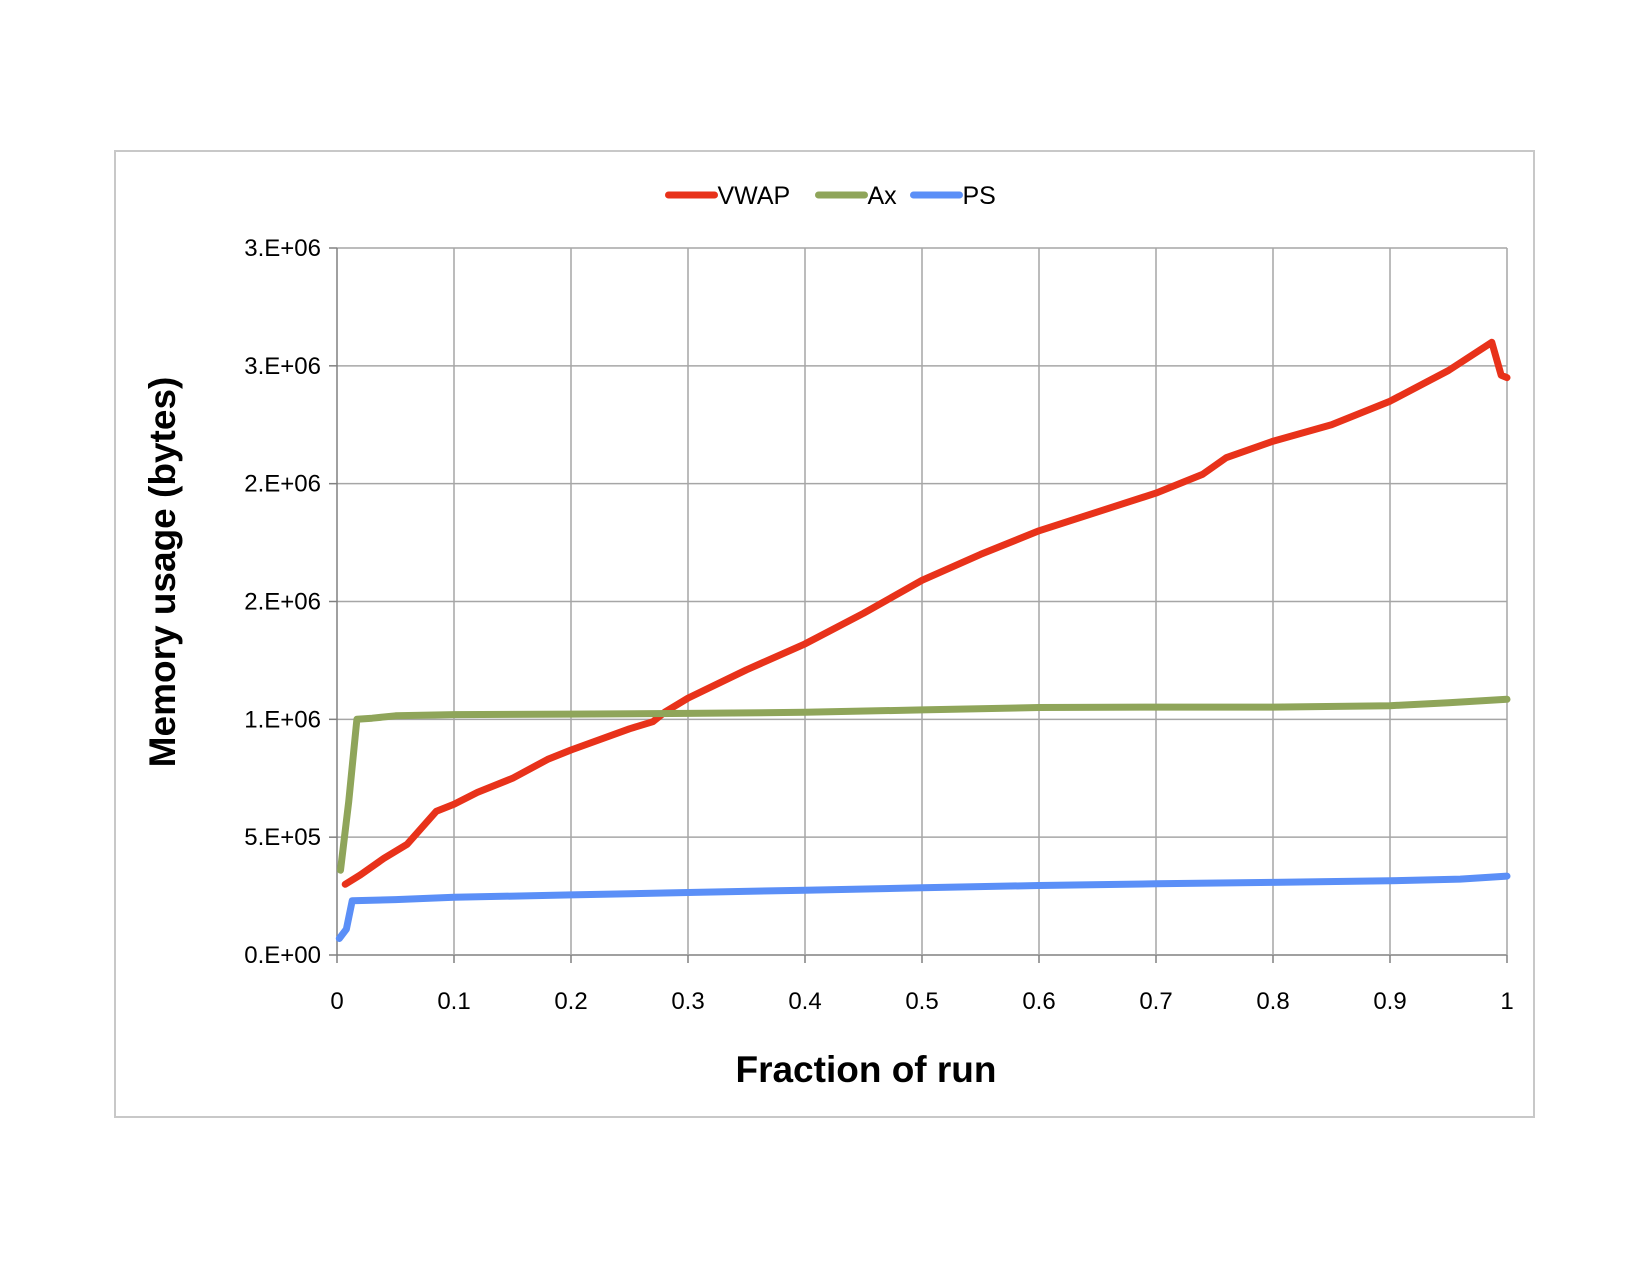 This screenshot has height=1275, width=1651. I want to click on x-tick-label: 0.6, so click(1038, 1001).